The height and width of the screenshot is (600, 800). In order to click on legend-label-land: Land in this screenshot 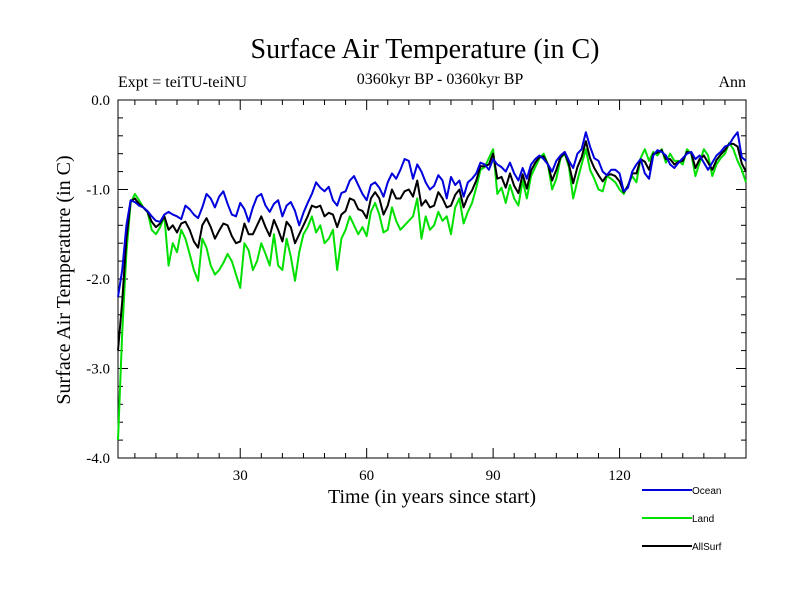, I will do `click(703, 519)`.